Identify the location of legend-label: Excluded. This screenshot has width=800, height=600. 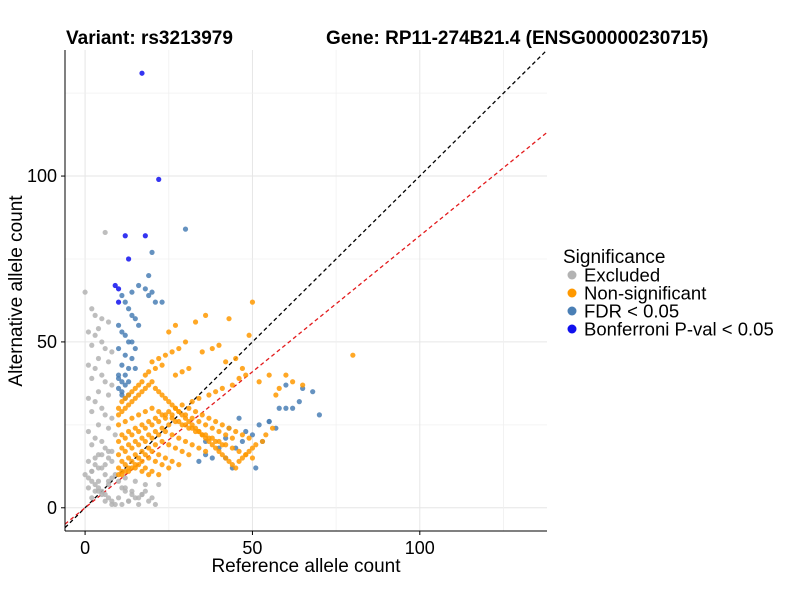
(622, 275).